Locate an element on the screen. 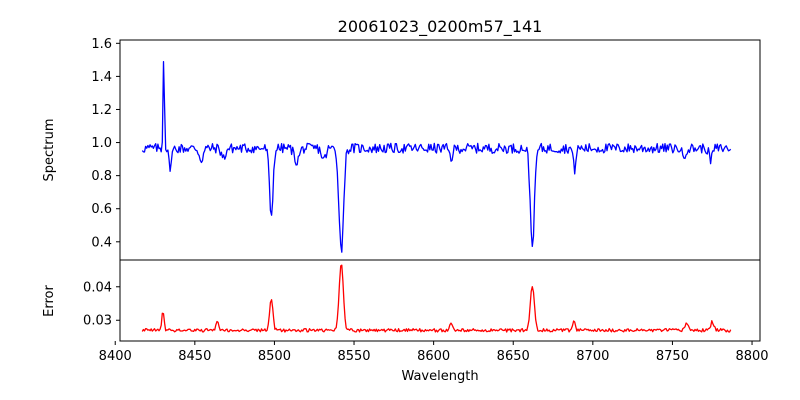  spectrum-y-axis-label: Spectrum is located at coordinates (49, 150).